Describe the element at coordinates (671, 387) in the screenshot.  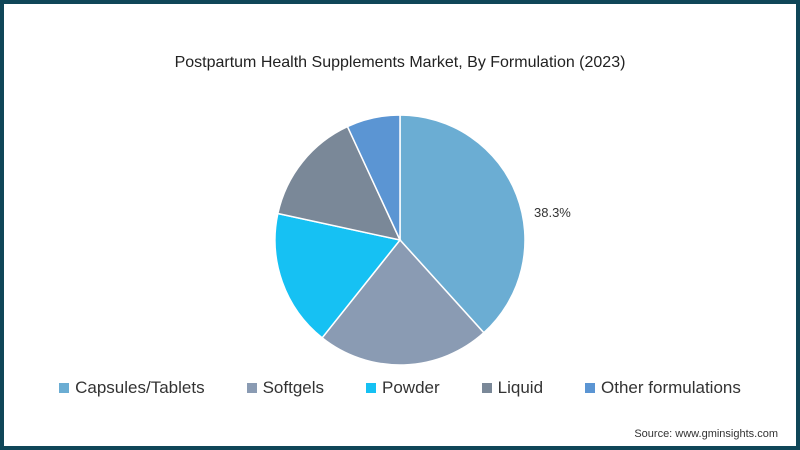
I see `legend-label: Other formulations` at that location.